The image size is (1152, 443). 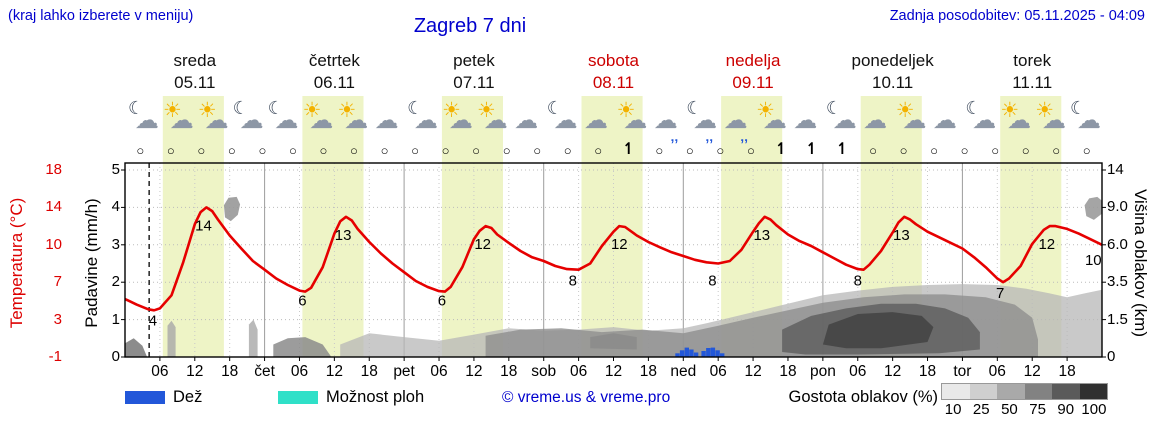 What do you see at coordinates (1023, 409) in the screenshot?
I see `cloud-density-scale-labels: 10 25 50 75 90 100` at bounding box center [1023, 409].